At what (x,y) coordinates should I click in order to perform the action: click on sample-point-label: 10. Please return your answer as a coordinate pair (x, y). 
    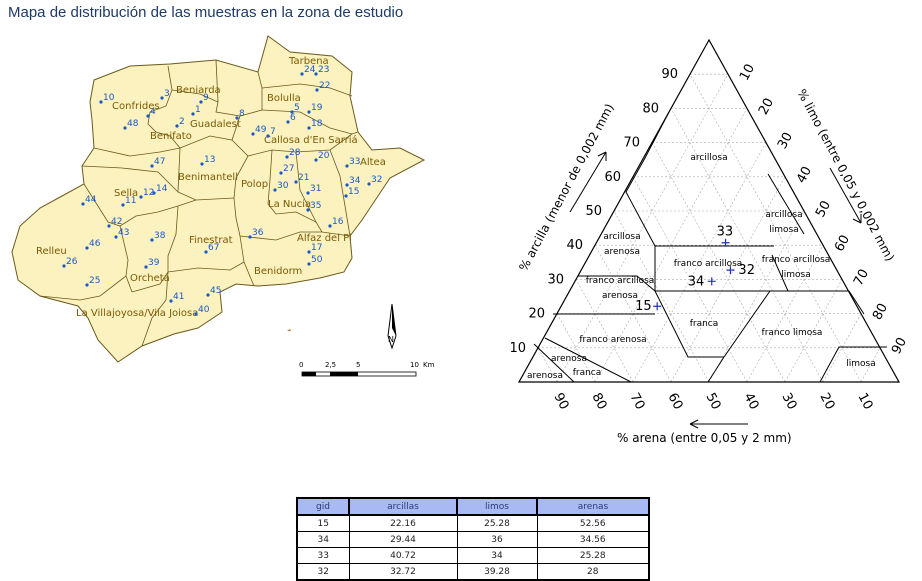
    Looking at the image, I should click on (109, 98).